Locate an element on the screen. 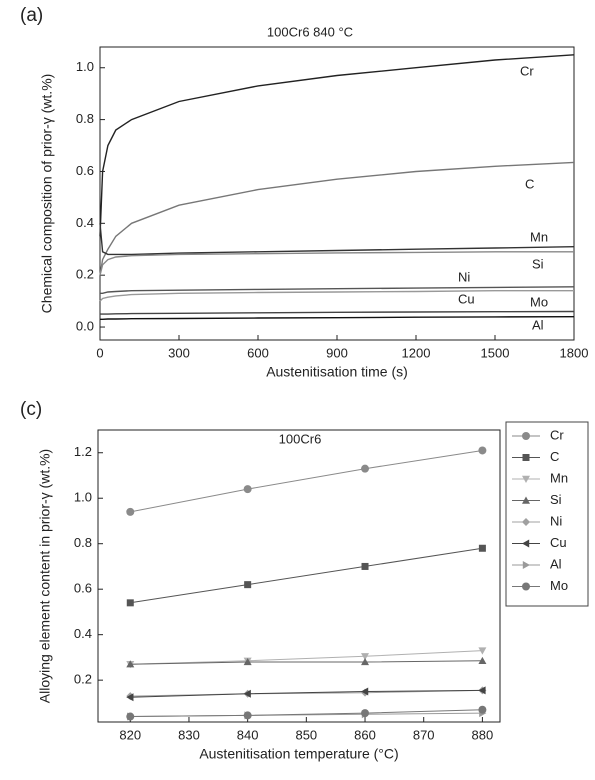 This screenshot has height=780, width=595. legend-label: C is located at coordinates (554, 456).